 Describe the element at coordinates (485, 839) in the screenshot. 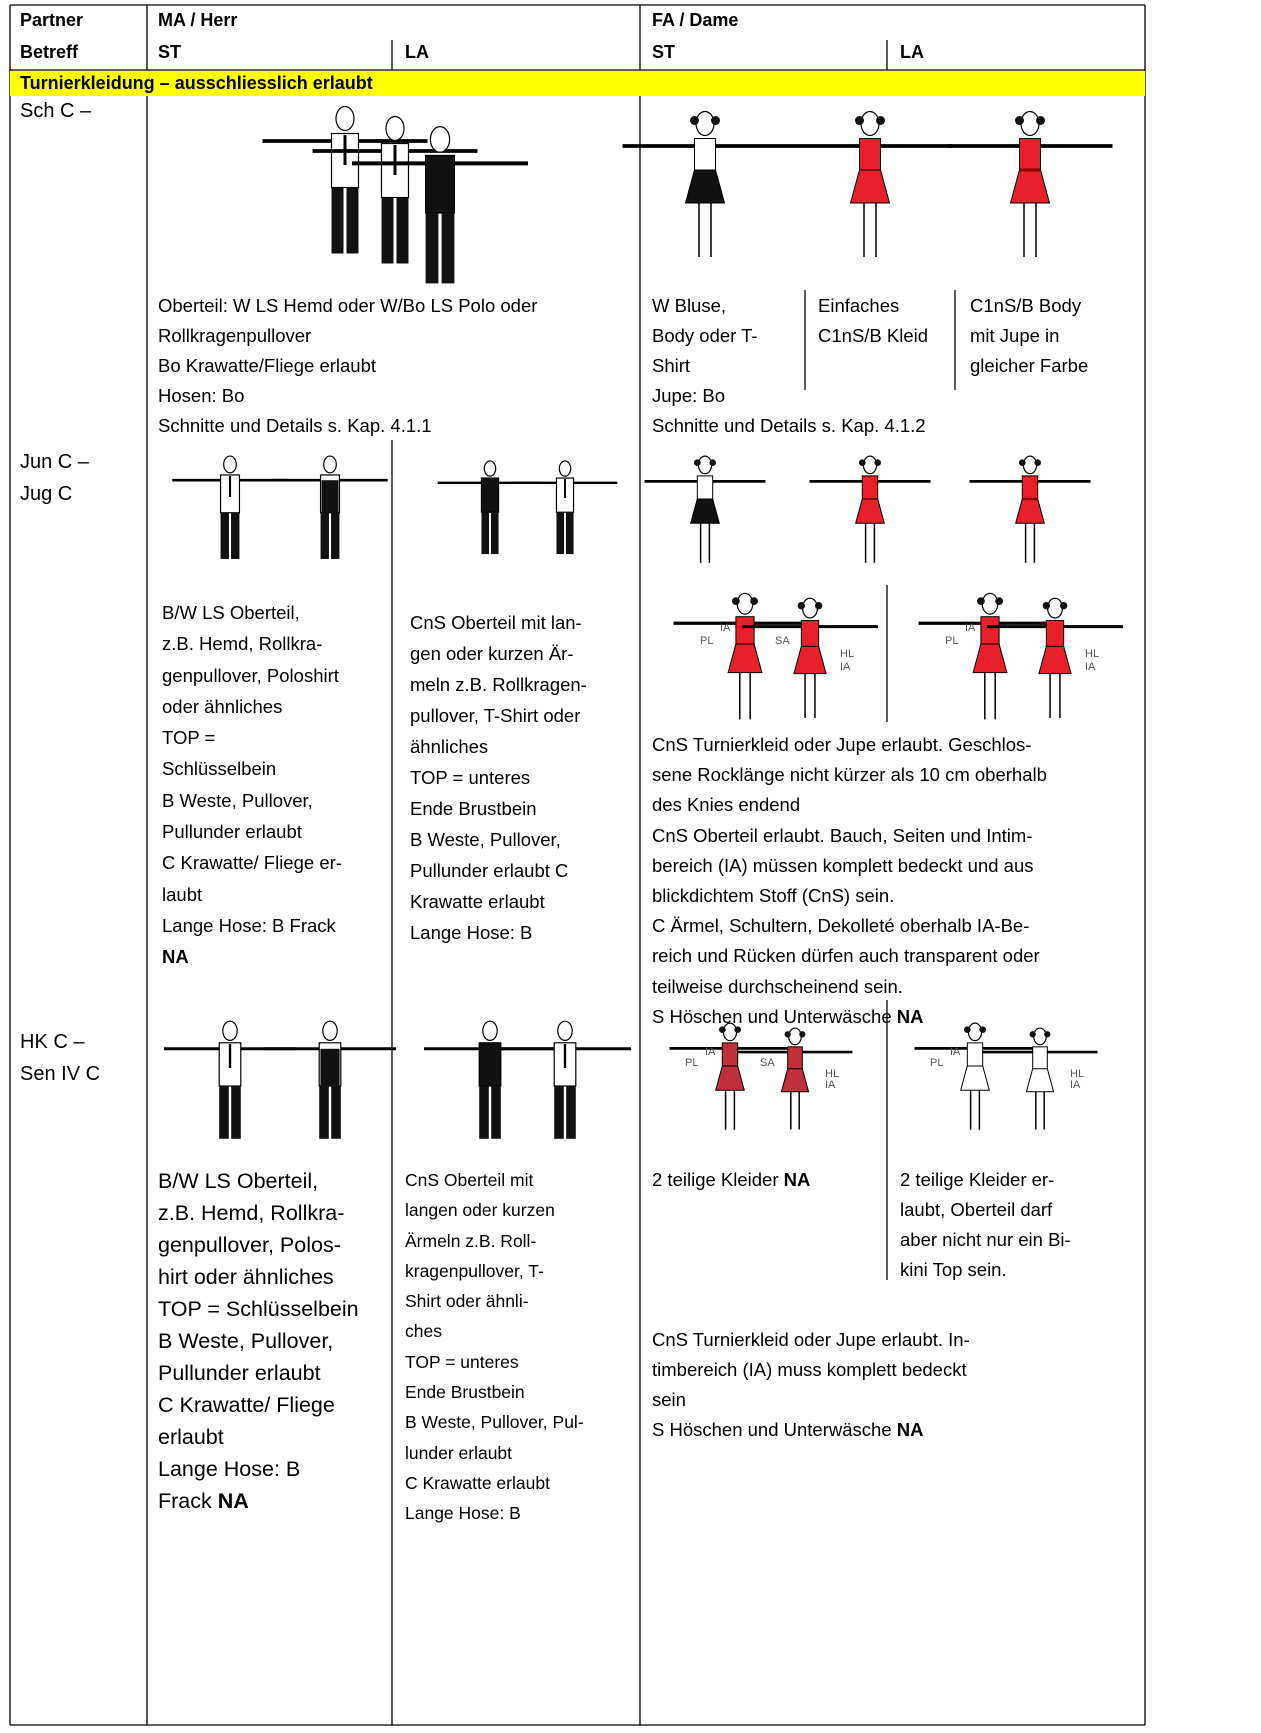

I see `text-line: B Weste, Pullover,` at that location.